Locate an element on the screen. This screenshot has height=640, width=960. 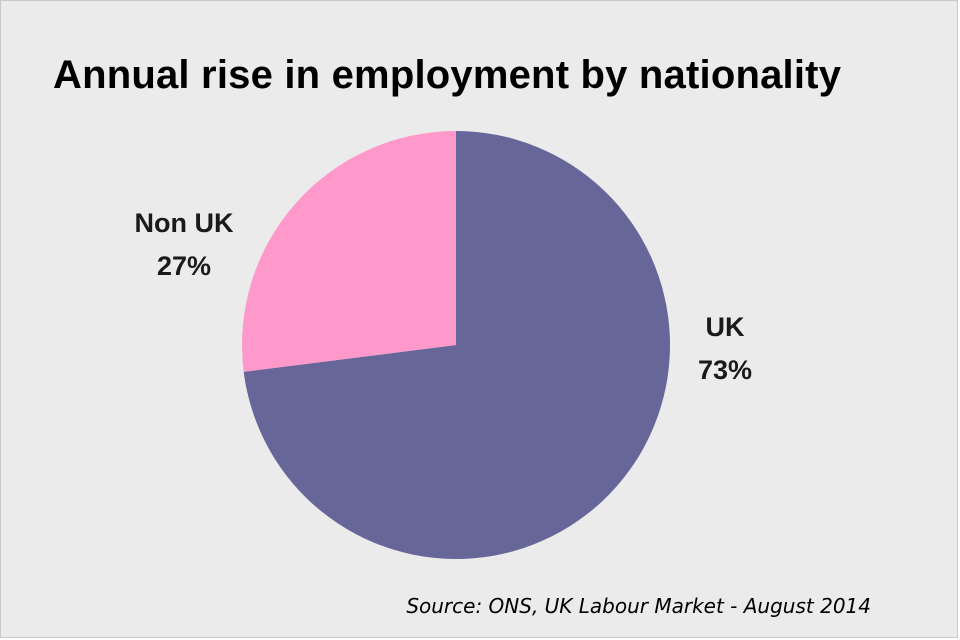
slice-name-label-uk: UK is located at coordinates (725, 327).